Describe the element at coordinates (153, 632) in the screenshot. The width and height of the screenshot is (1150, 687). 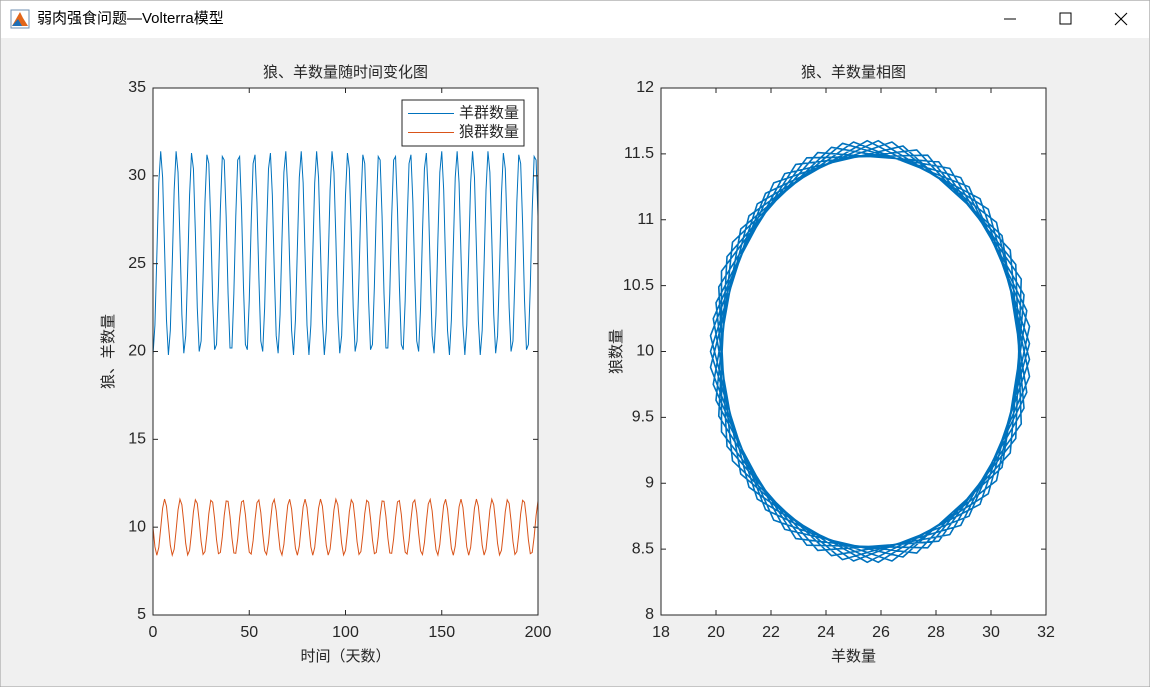
I see `x-tick-label: 0` at that location.